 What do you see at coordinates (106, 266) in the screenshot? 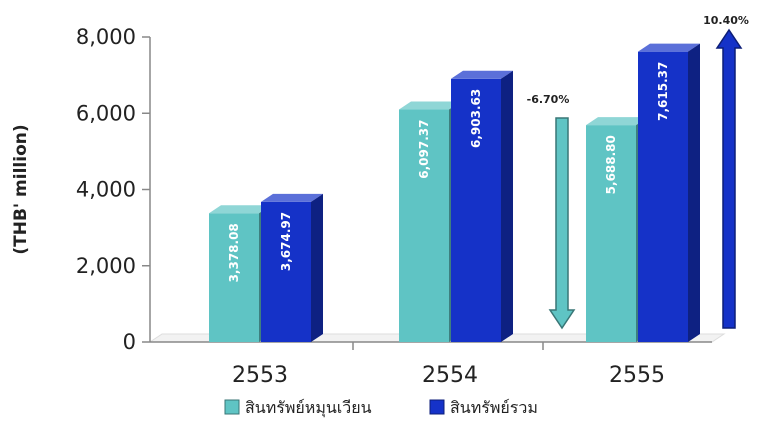
I see `y-tick-label: 2,000` at bounding box center [106, 266].